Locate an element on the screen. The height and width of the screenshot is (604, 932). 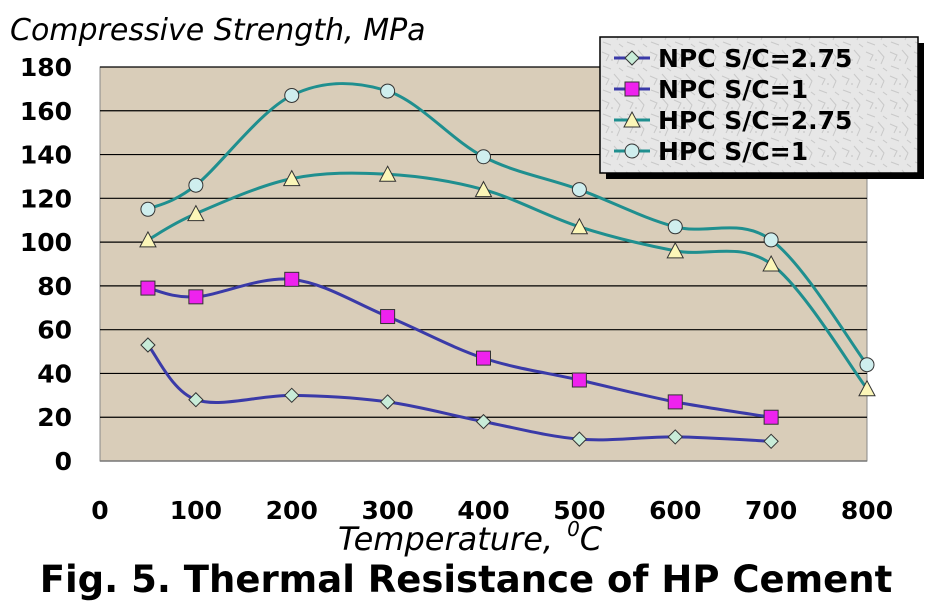
y-tick-label-40: 40 is located at coordinates (54, 373).